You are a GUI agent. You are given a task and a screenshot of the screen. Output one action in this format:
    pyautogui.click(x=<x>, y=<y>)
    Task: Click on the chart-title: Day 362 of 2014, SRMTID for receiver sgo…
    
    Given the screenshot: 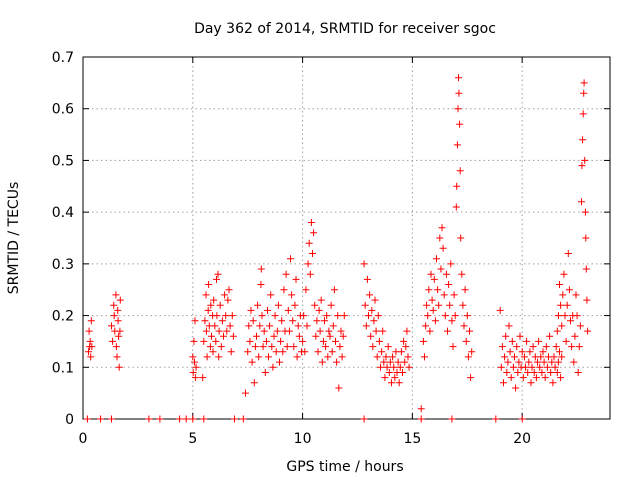 What is the action you would take?
    pyautogui.click(x=345, y=29)
    